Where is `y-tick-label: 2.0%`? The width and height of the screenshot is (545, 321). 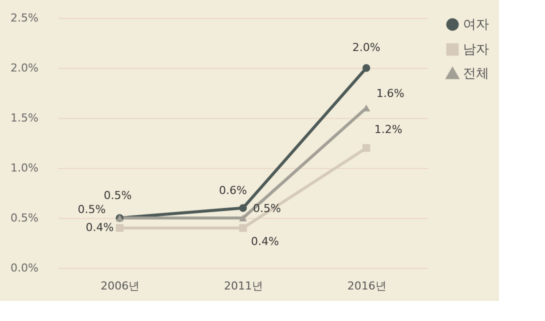
y-tick-label: 2.0% is located at coordinates (24, 68).